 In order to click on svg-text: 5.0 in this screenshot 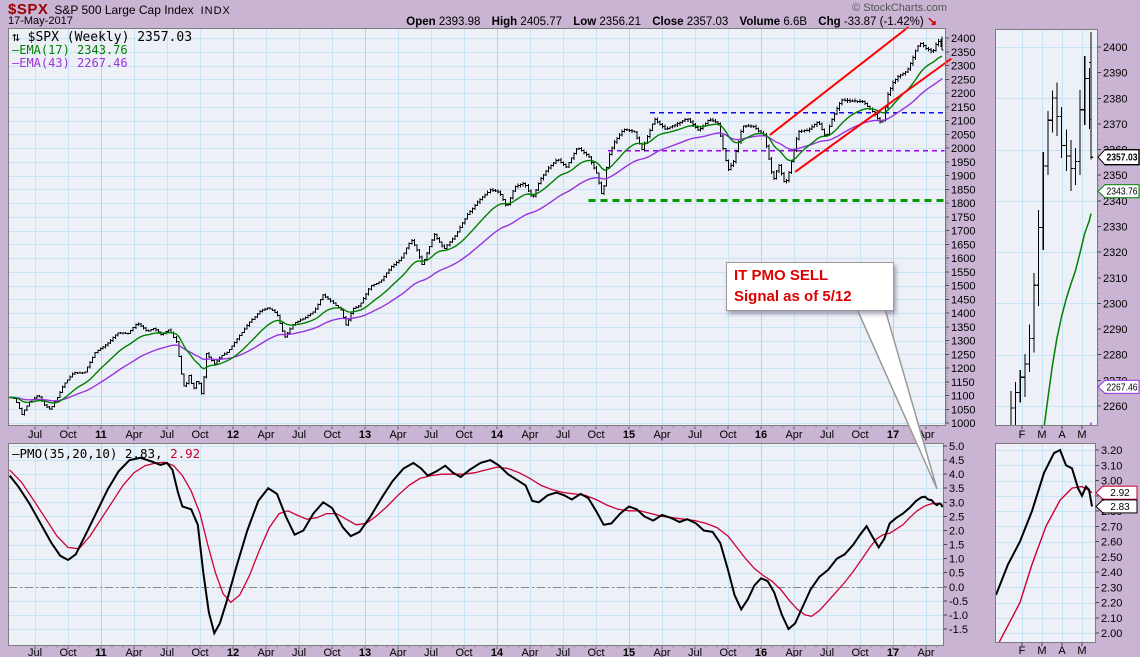, I will do `click(956, 447)`.